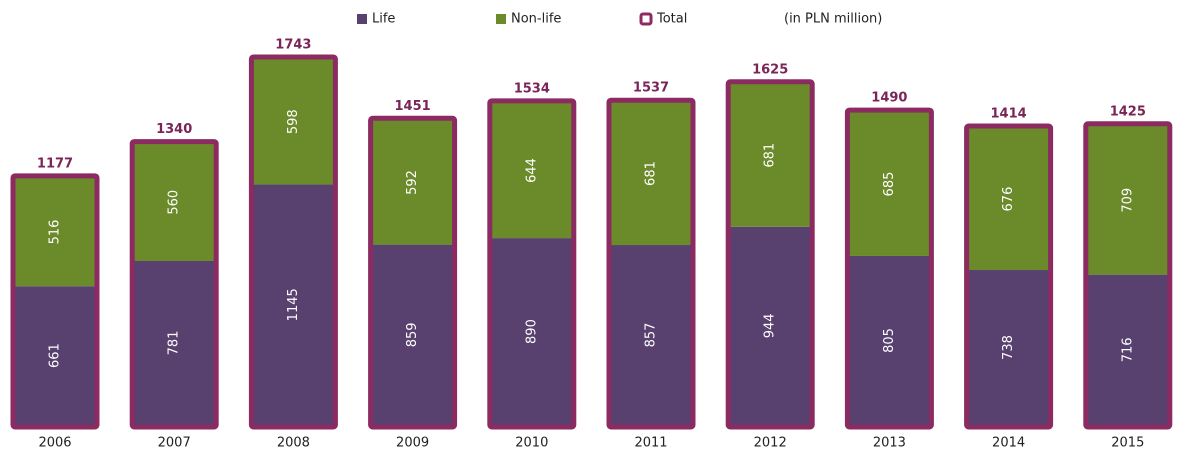  Describe the element at coordinates (531, 443) in the screenshot. I see `x-tick-label: 2010` at that location.